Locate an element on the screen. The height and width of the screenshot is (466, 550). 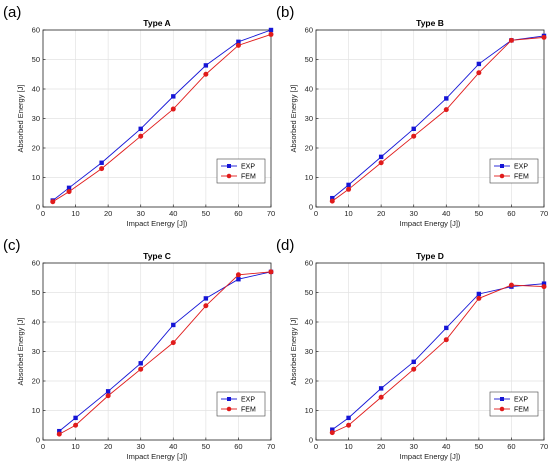
chart-title: Type B is located at coordinates (430, 23).